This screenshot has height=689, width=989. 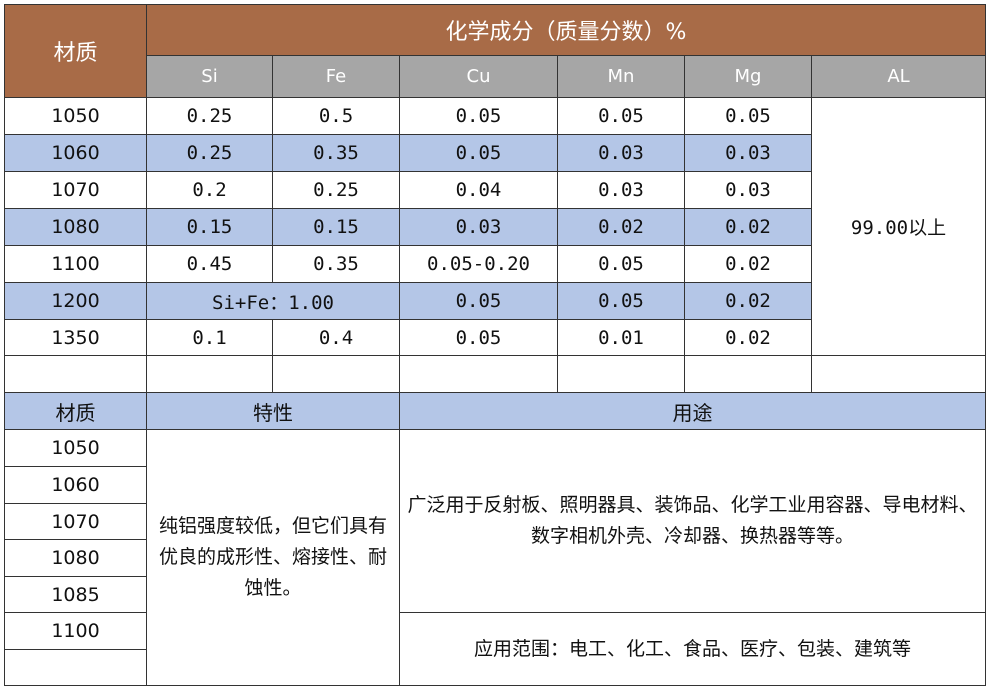 I want to click on mg-cell: 0.05, so click(x=748, y=116).